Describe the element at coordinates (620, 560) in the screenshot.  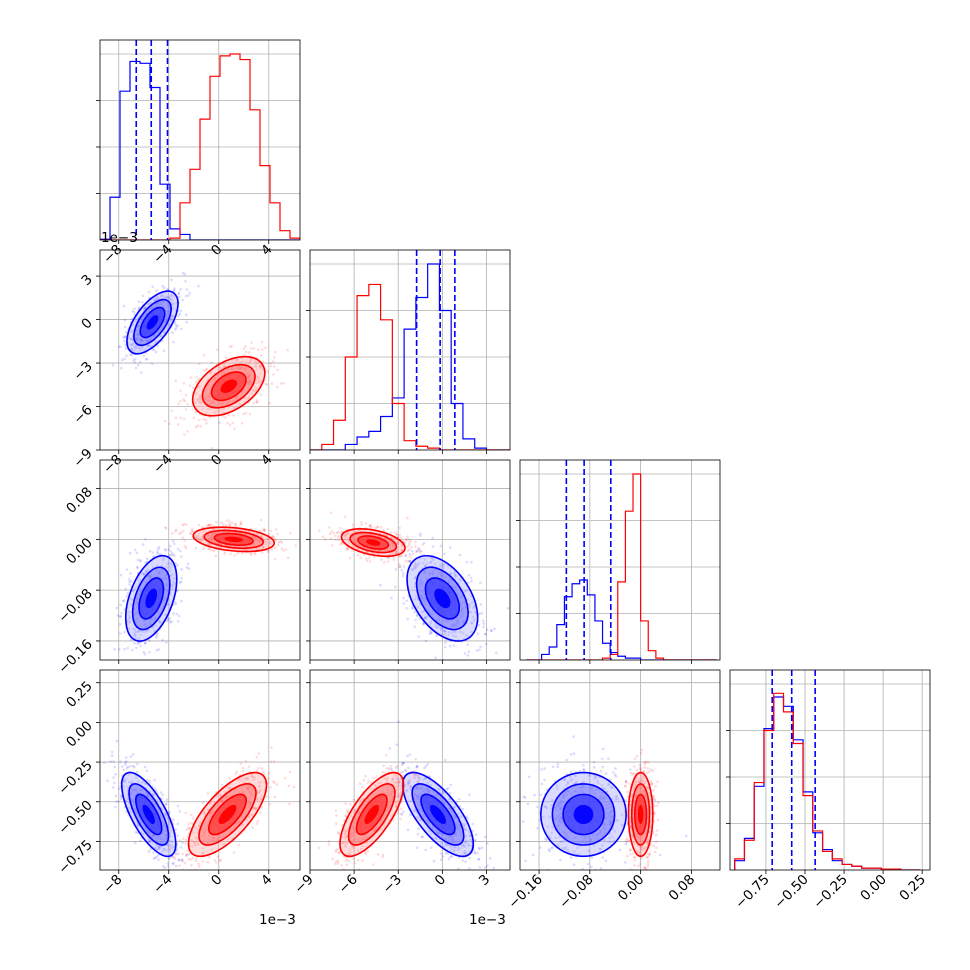
I see `hist-p2-plot-area` at that location.